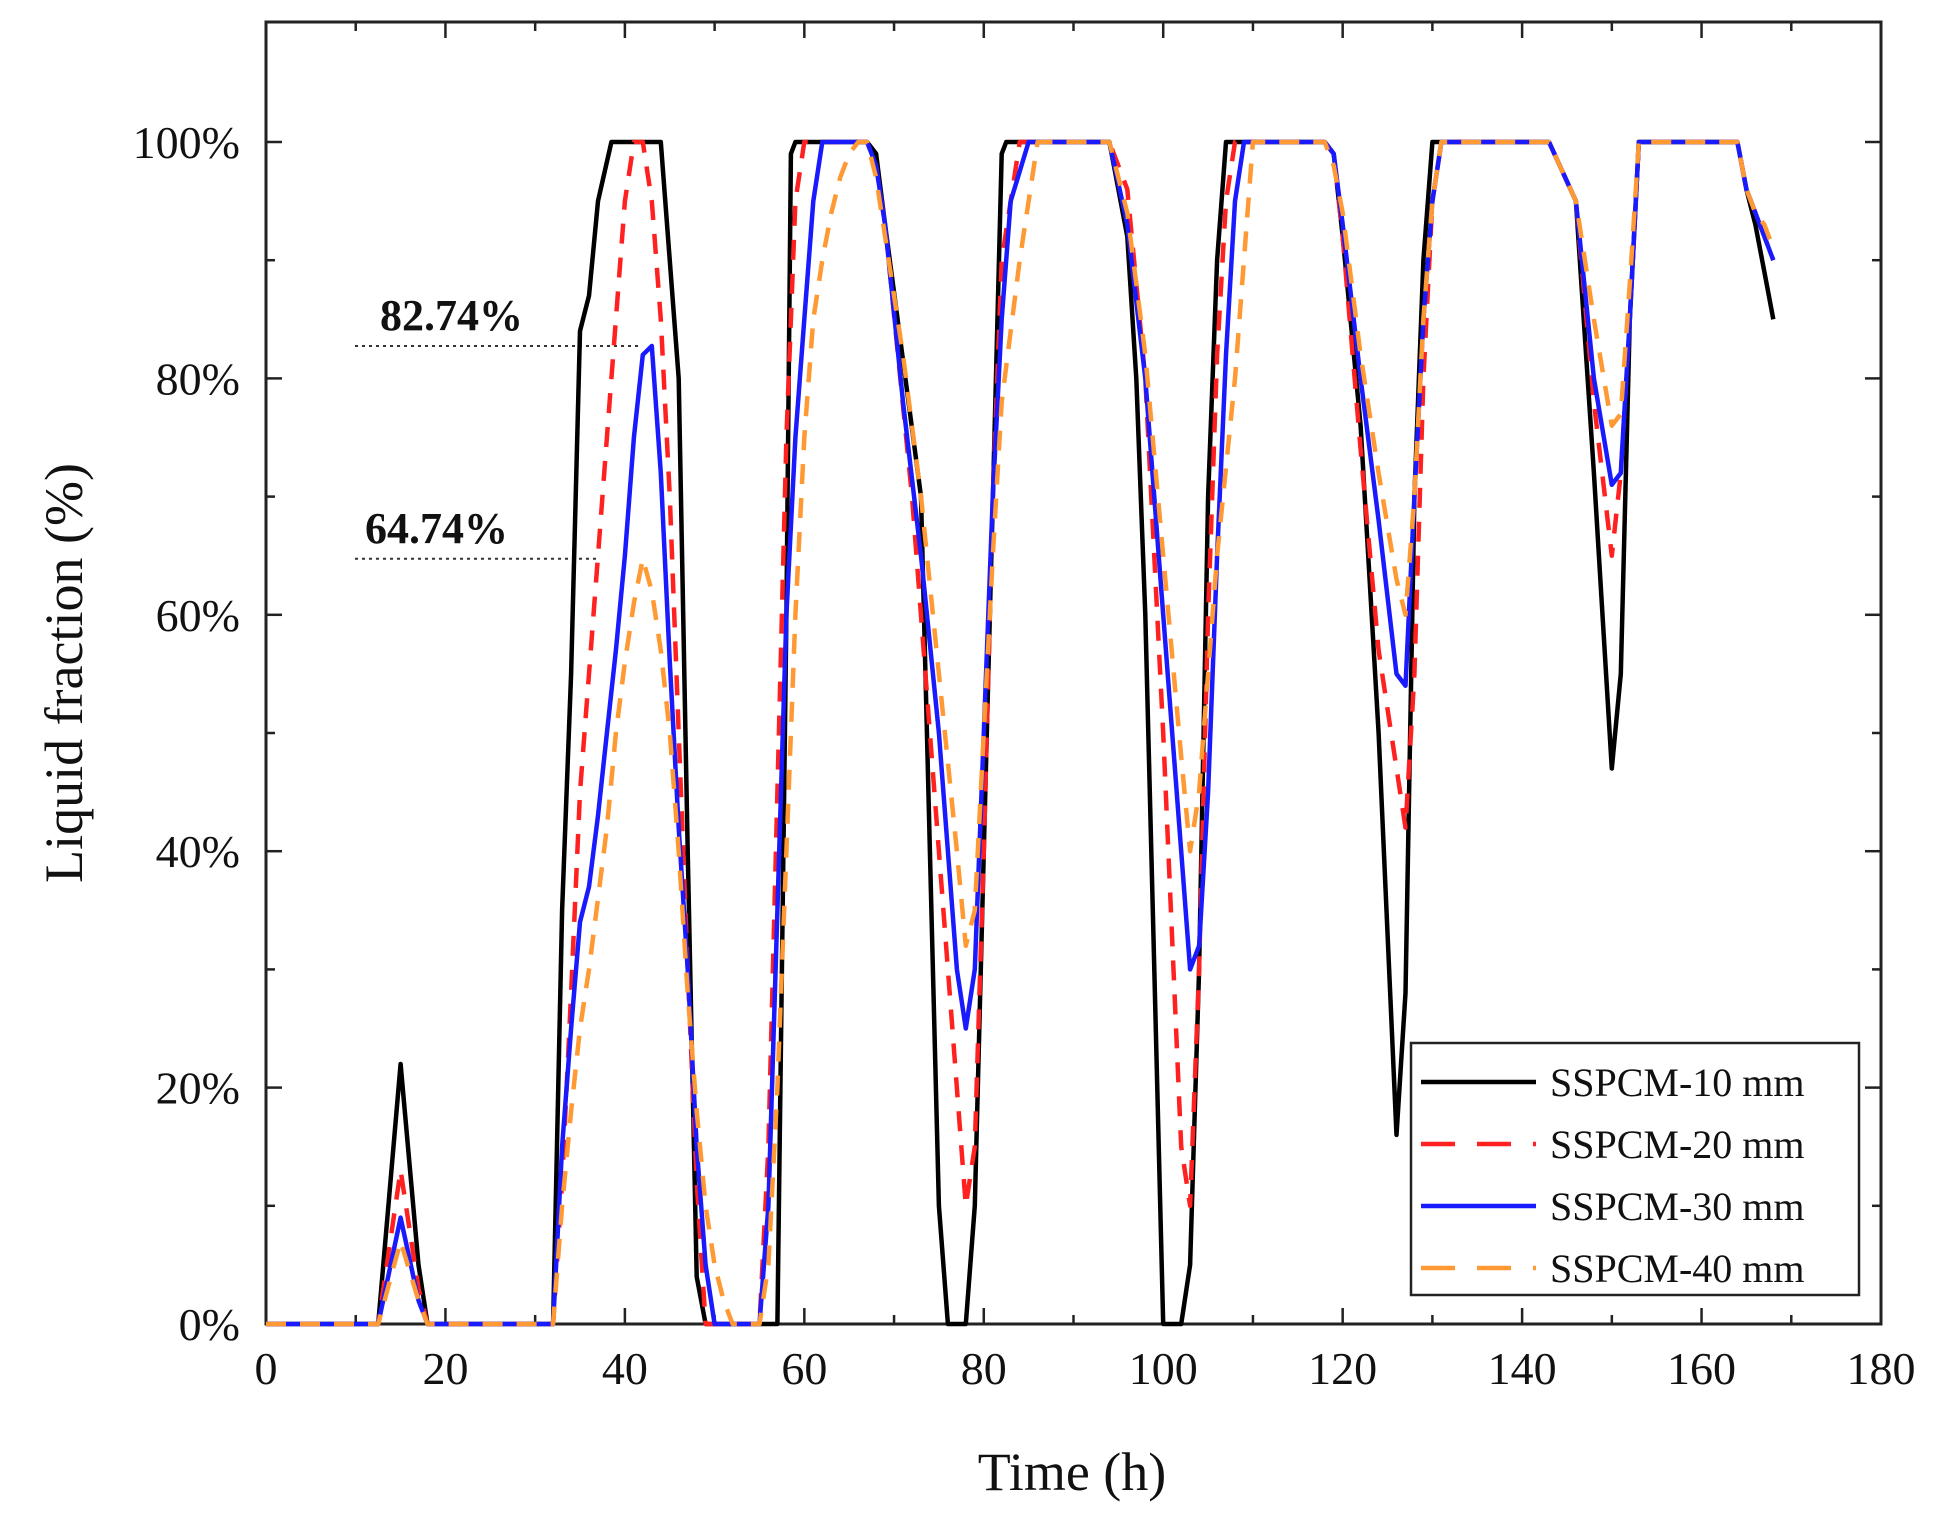  I want to click on y-axis-title: Liquid fraction (%), so click(64, 673).